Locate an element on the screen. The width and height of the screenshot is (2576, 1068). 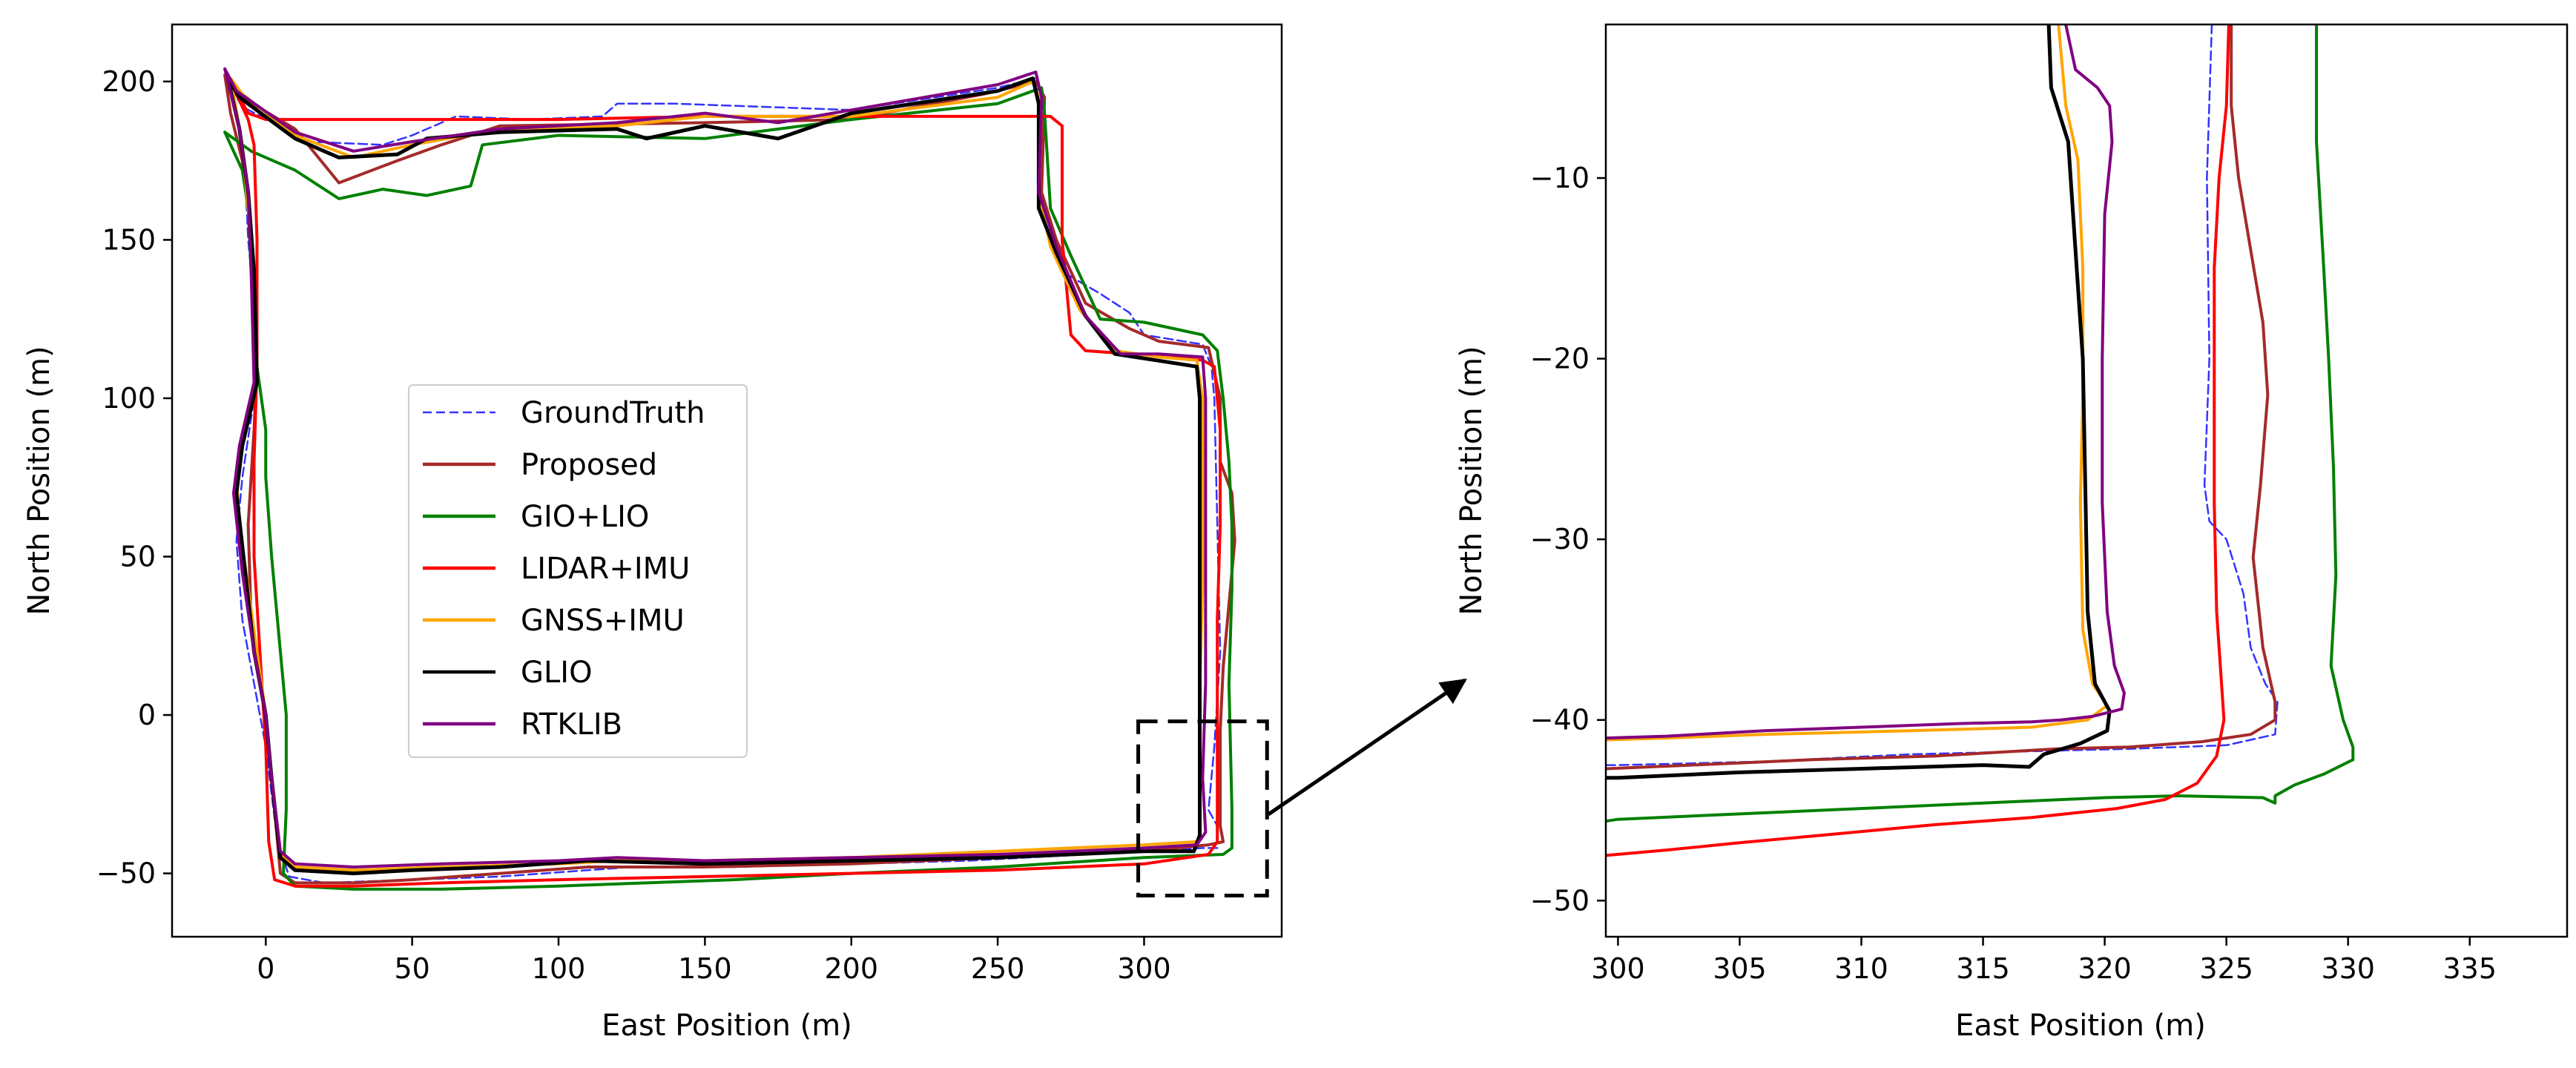
zoom-y-tick-label: −50 is located at coordinates (1560, 900).